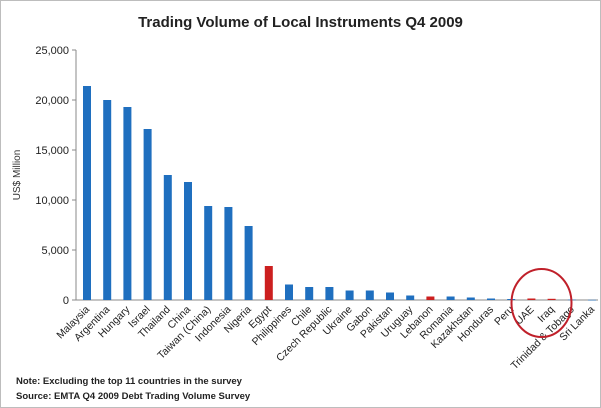  What do you see at coordinates (592, 300) in the screenshot?
I see `bar-sri-lanka` at bounding box center [592, 300].